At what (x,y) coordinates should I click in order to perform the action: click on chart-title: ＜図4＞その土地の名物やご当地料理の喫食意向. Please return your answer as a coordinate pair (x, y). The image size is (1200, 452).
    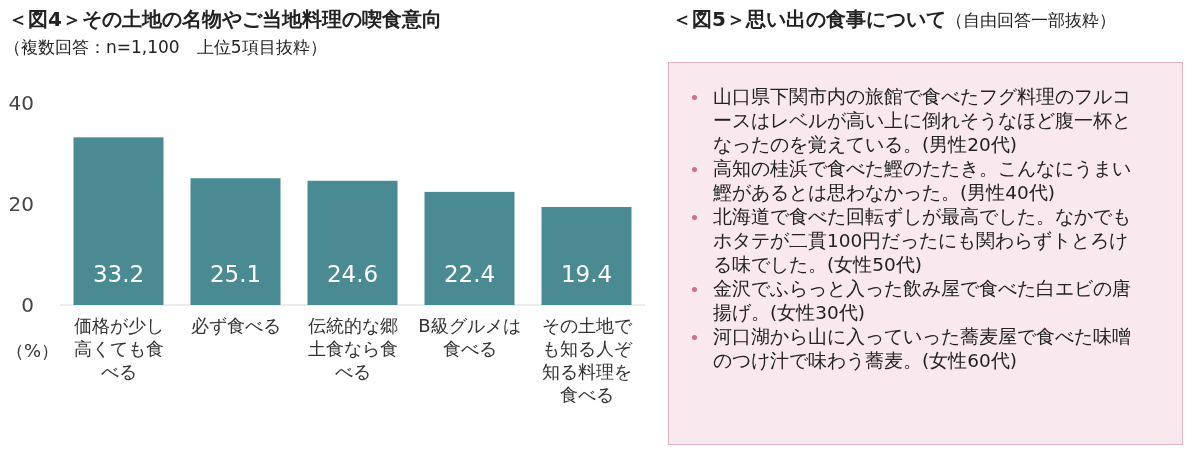
    Looking at the image, I should click on (225, 19).